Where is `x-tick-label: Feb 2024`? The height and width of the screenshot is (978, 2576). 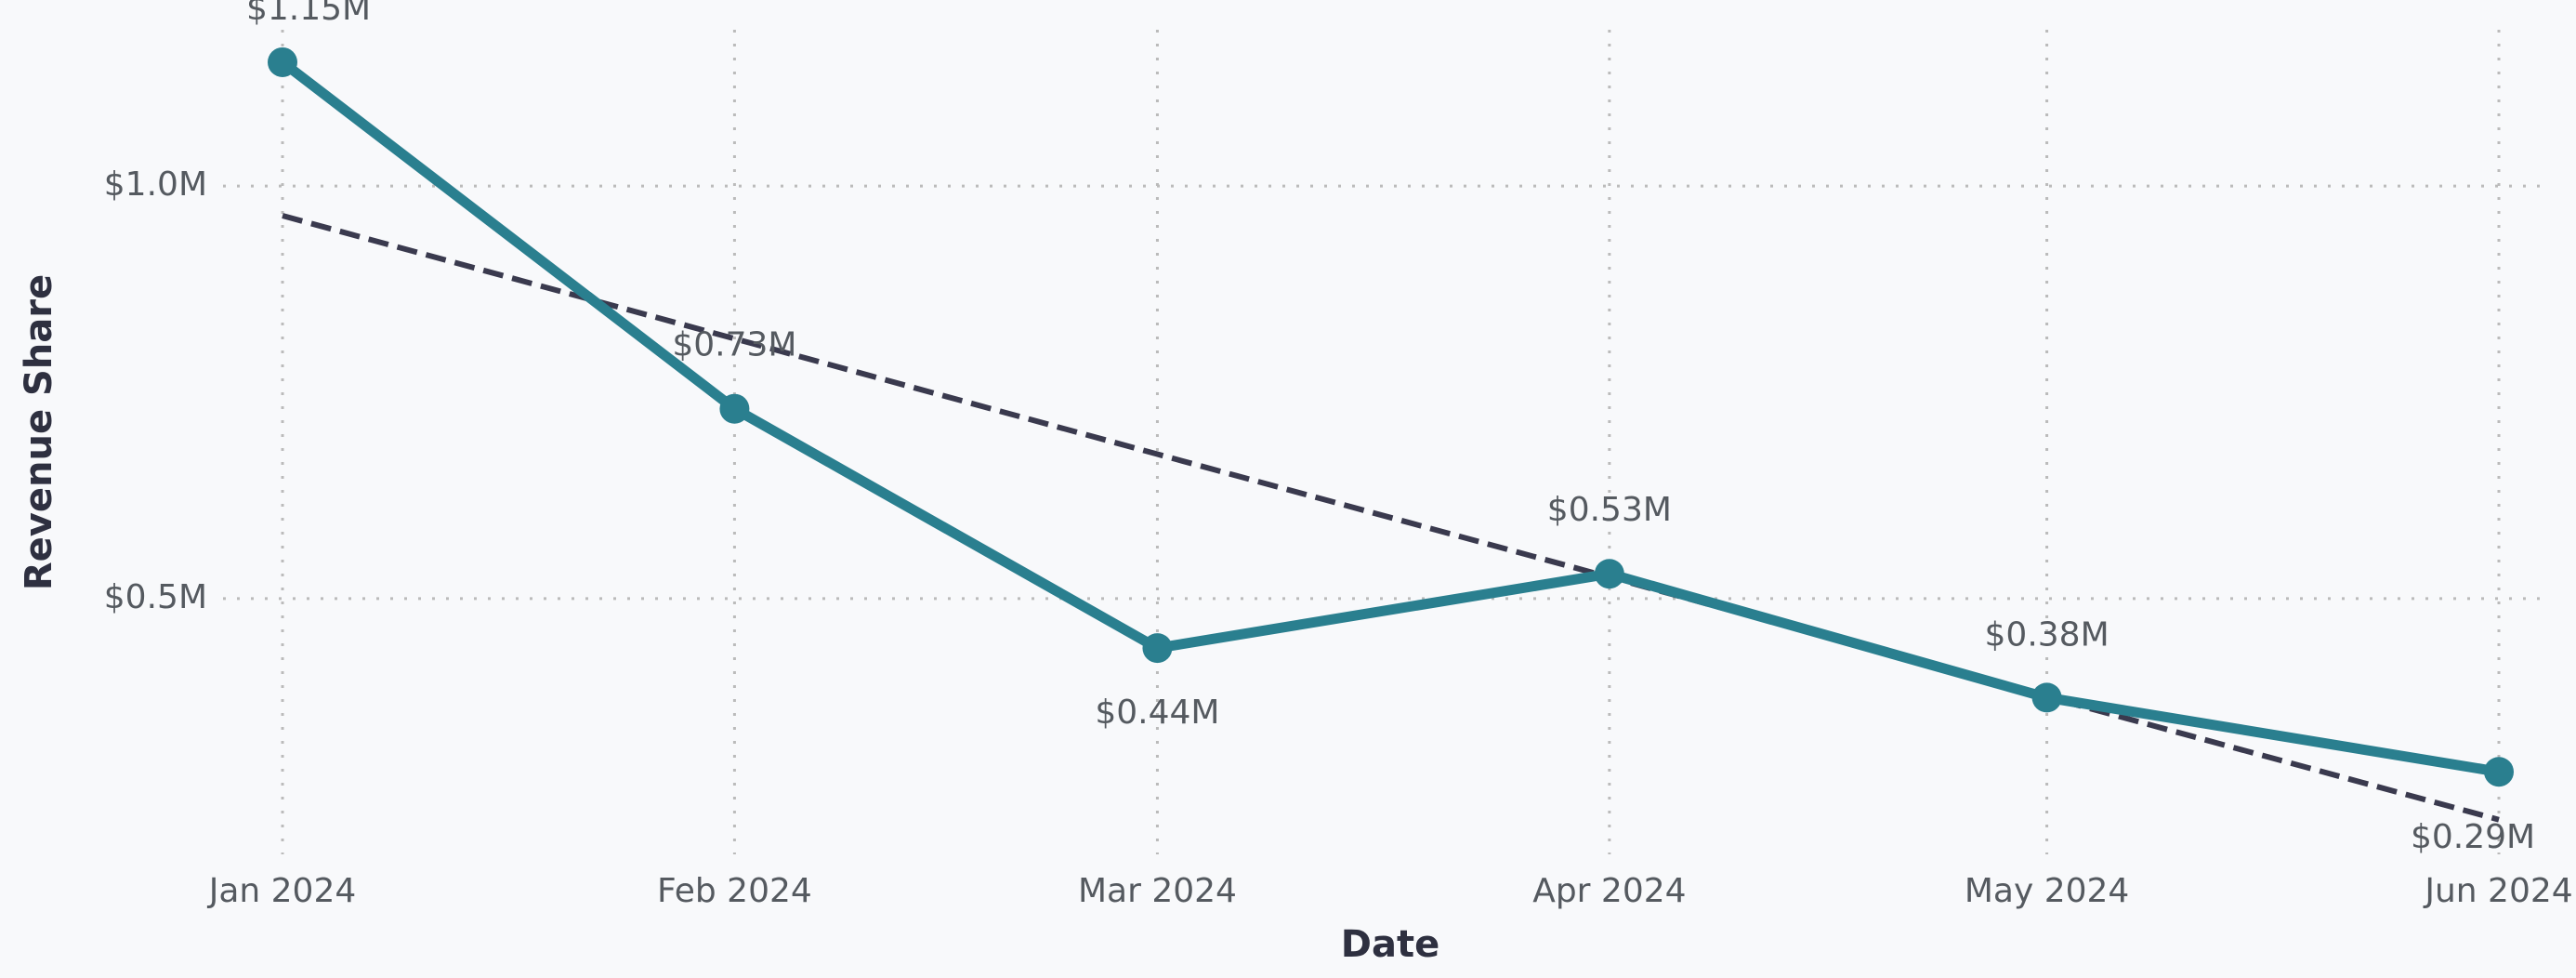 x-tick-label: Feb 2024 is located at coordinates (734, 891).